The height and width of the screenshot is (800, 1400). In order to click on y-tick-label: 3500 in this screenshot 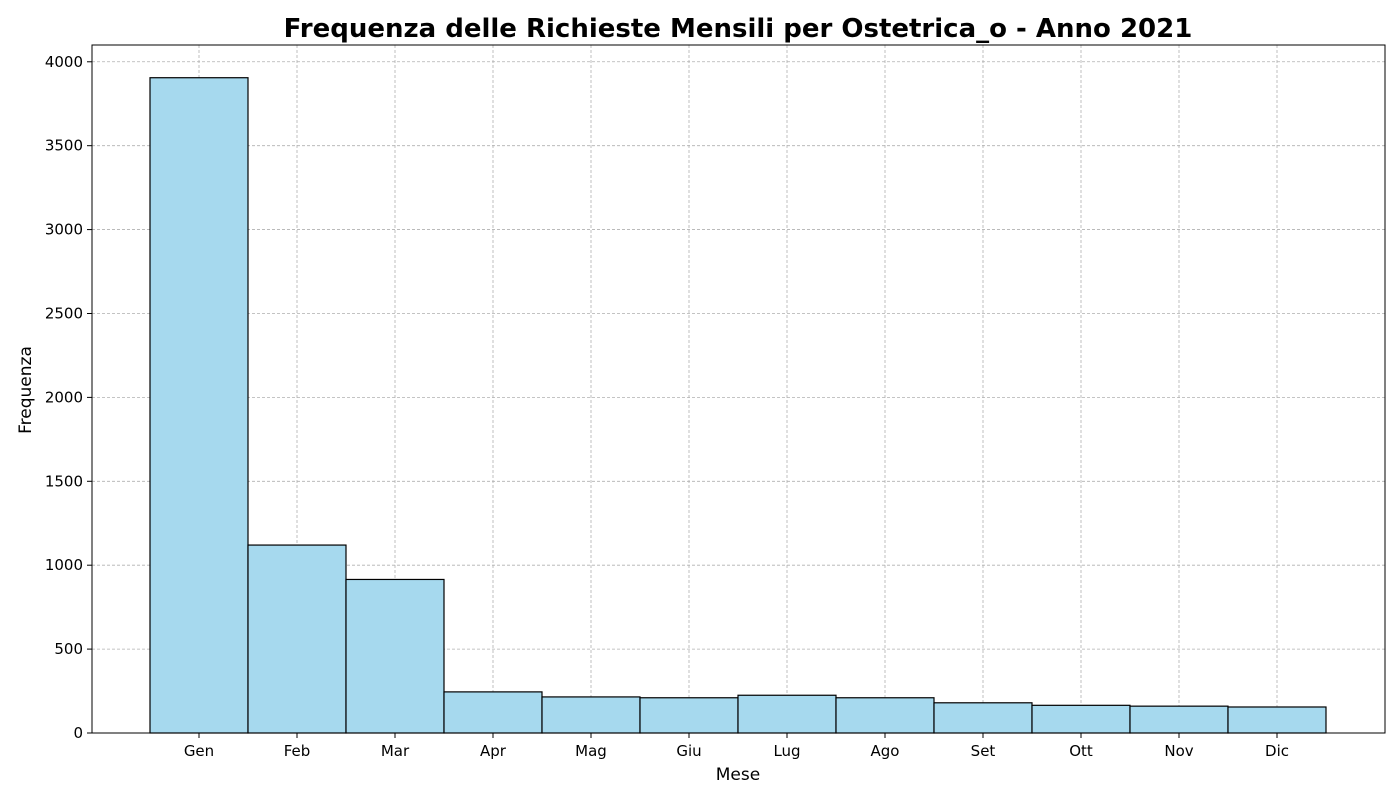, I will do `click(64, 146)`.